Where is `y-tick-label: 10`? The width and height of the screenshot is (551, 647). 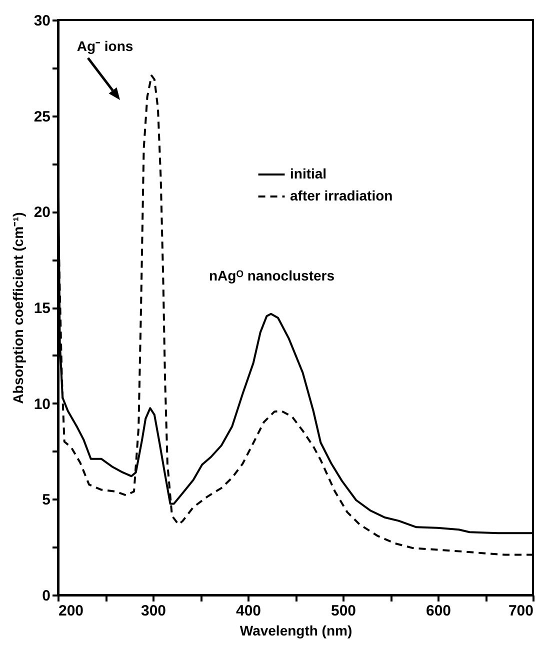 y-tick-label: 10 is located at coordinates (42, 404).